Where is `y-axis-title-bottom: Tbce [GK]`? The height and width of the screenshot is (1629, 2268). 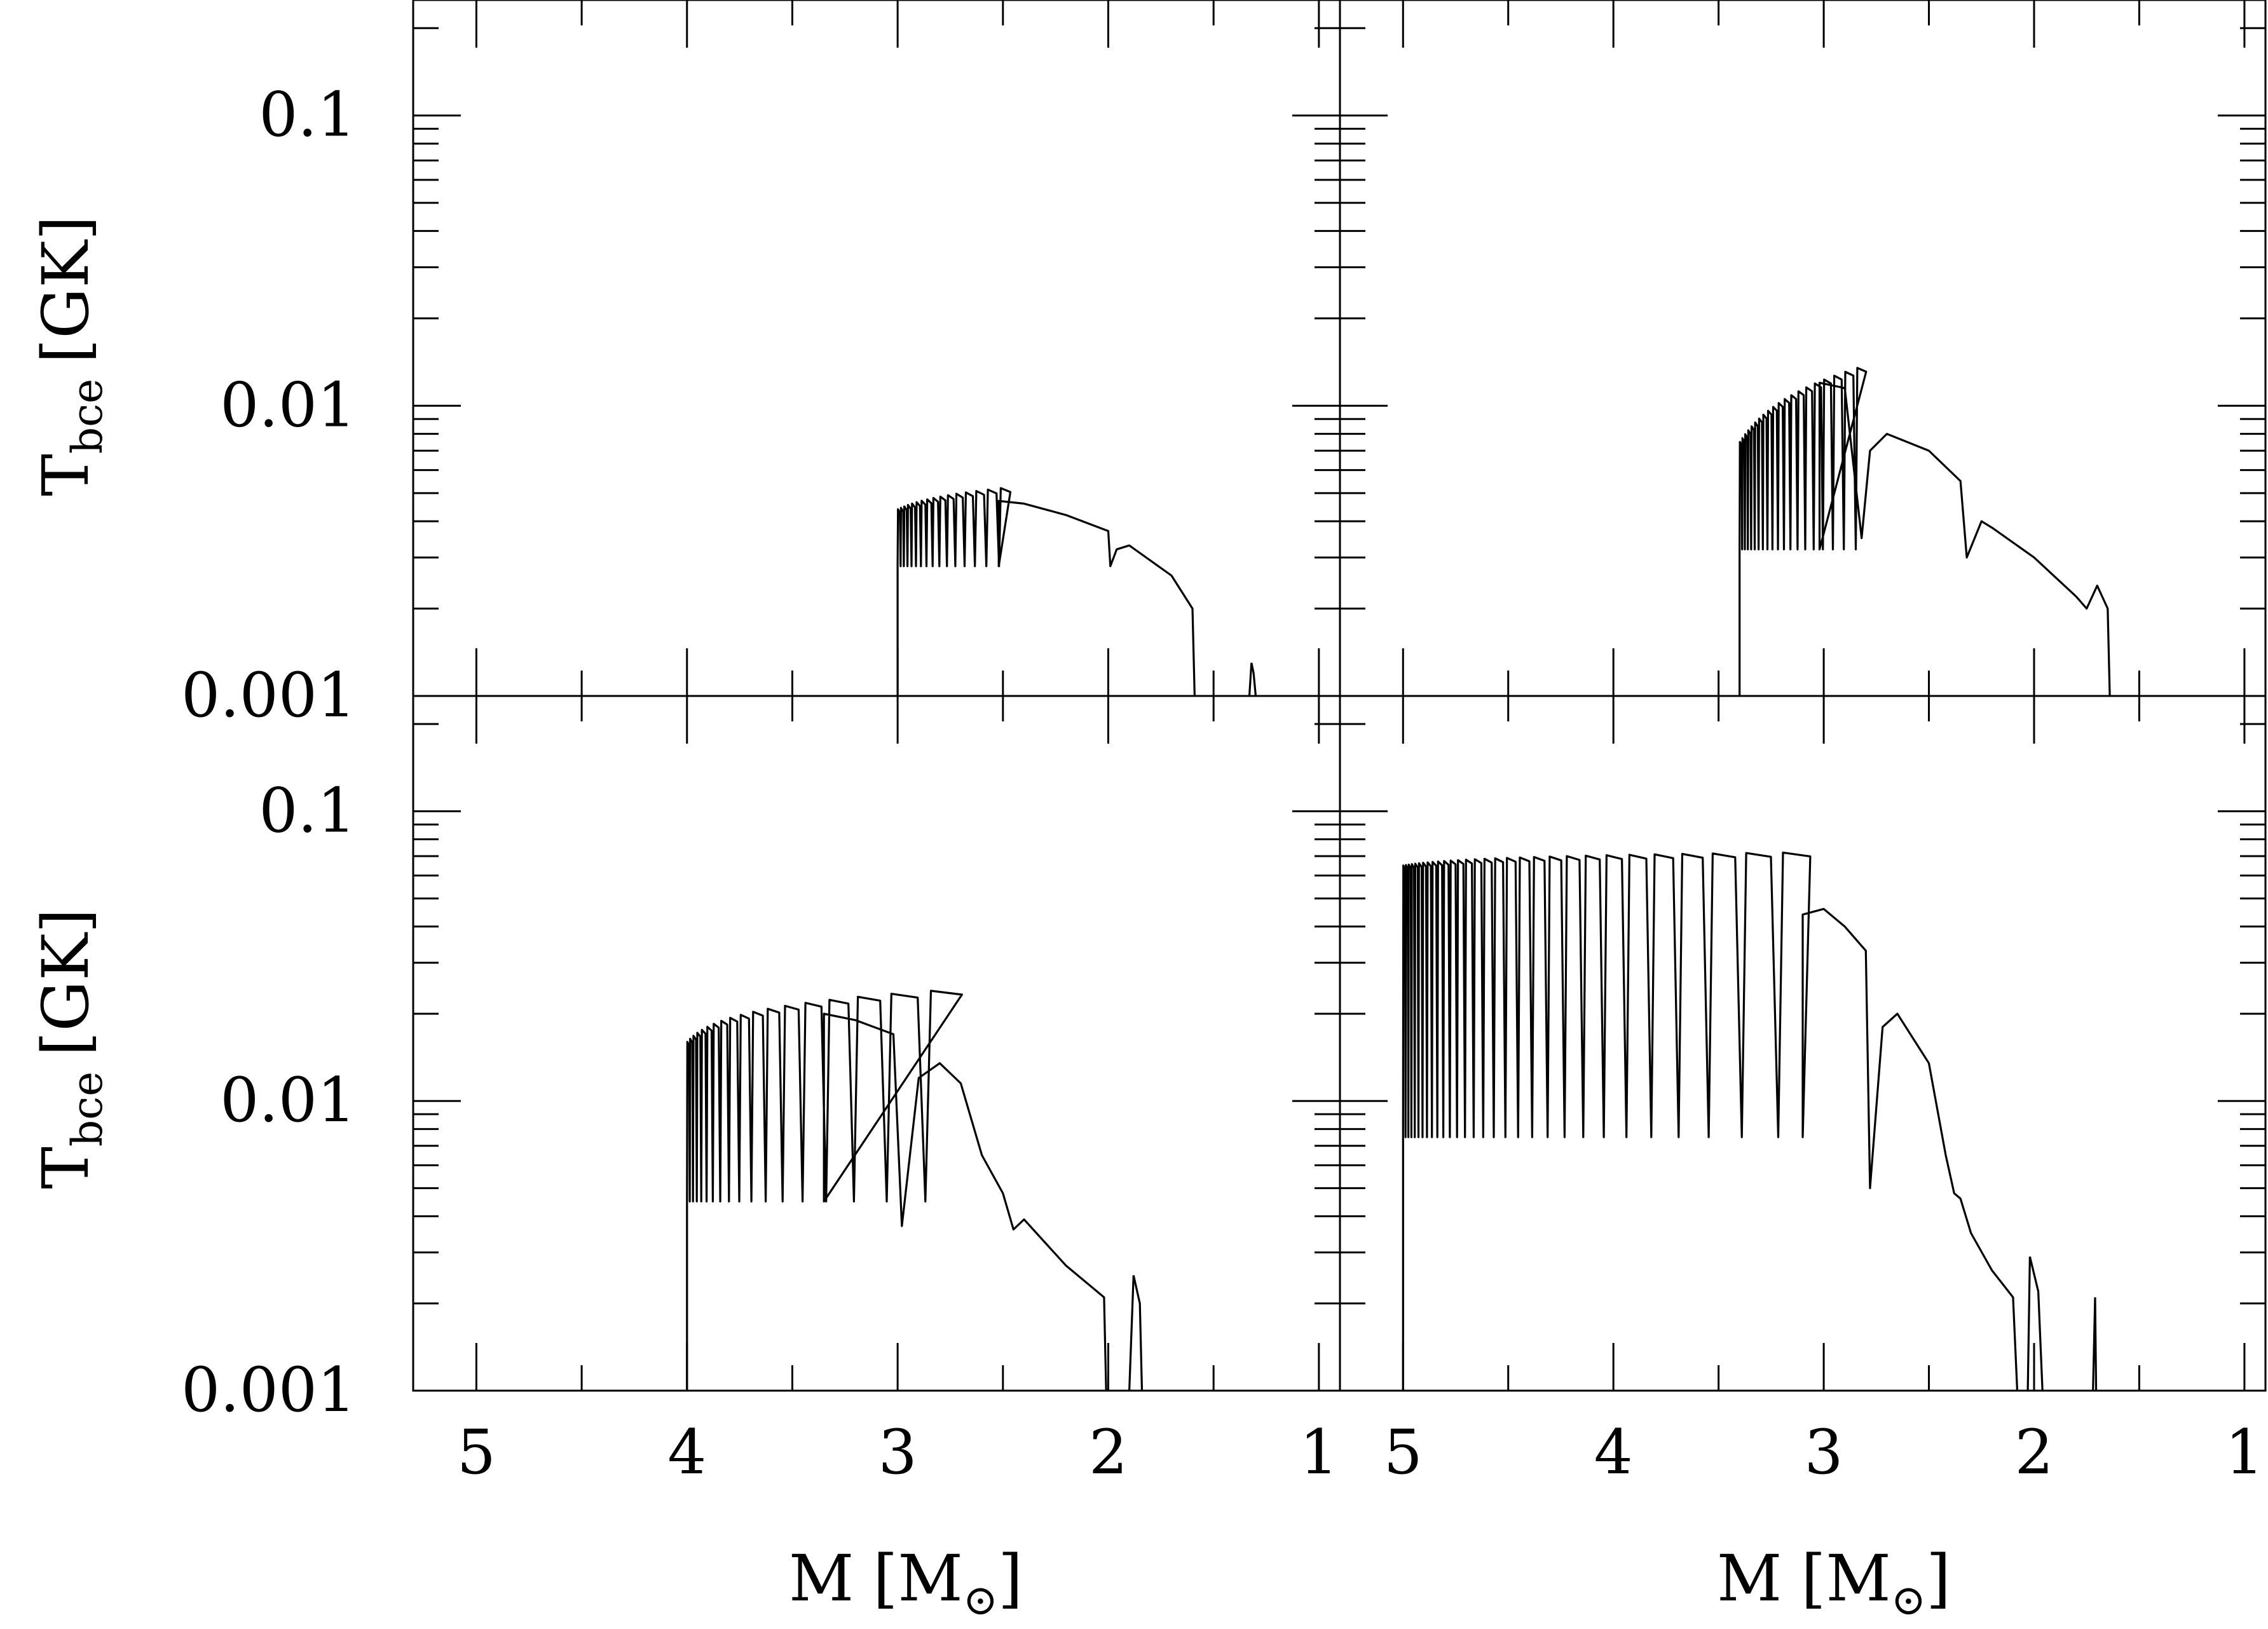 y-axis-title-bottom: Tbce [GK] is located at coordinates (70, 1048).